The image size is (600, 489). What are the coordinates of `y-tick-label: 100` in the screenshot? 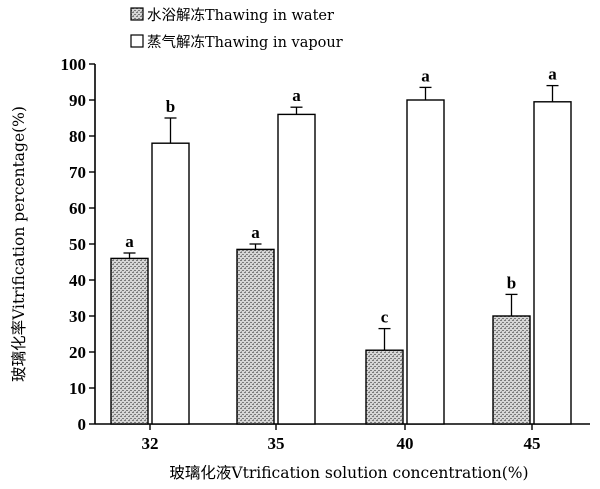 It's located at (74, 64).